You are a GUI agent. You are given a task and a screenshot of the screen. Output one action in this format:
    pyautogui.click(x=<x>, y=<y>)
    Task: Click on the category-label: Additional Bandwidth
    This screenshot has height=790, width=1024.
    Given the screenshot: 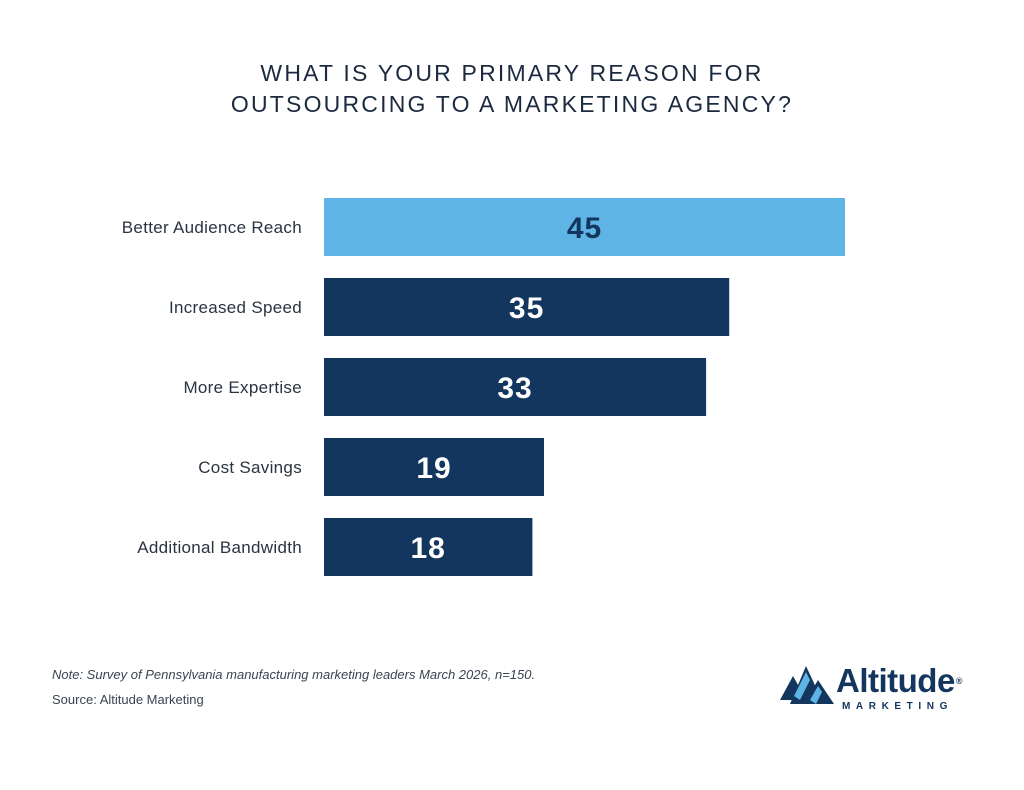 What is the action you would take?
    pyautogui.click(x=219, y=547)
    